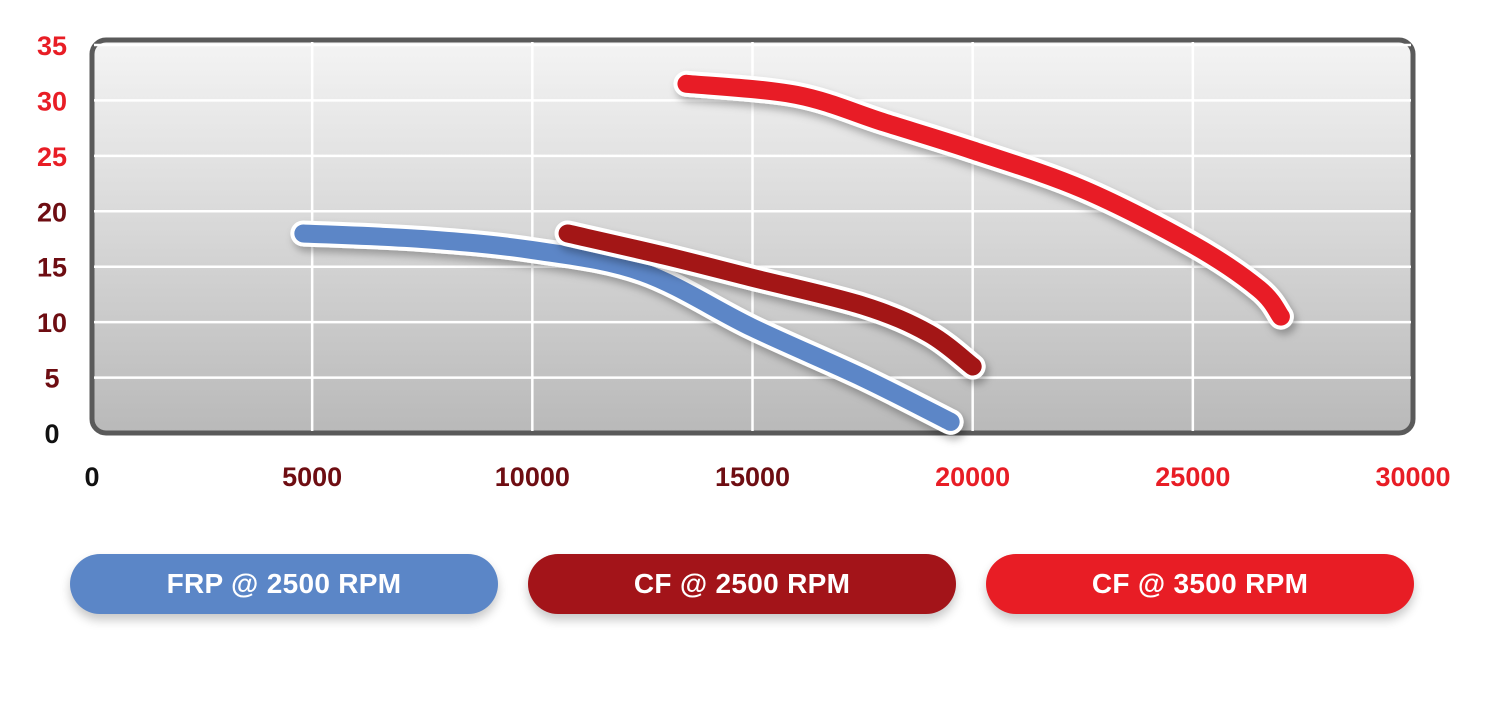 This screenshot has width=1500, height=701. I want to click on y-tick-label: 25, so click(52, 157).